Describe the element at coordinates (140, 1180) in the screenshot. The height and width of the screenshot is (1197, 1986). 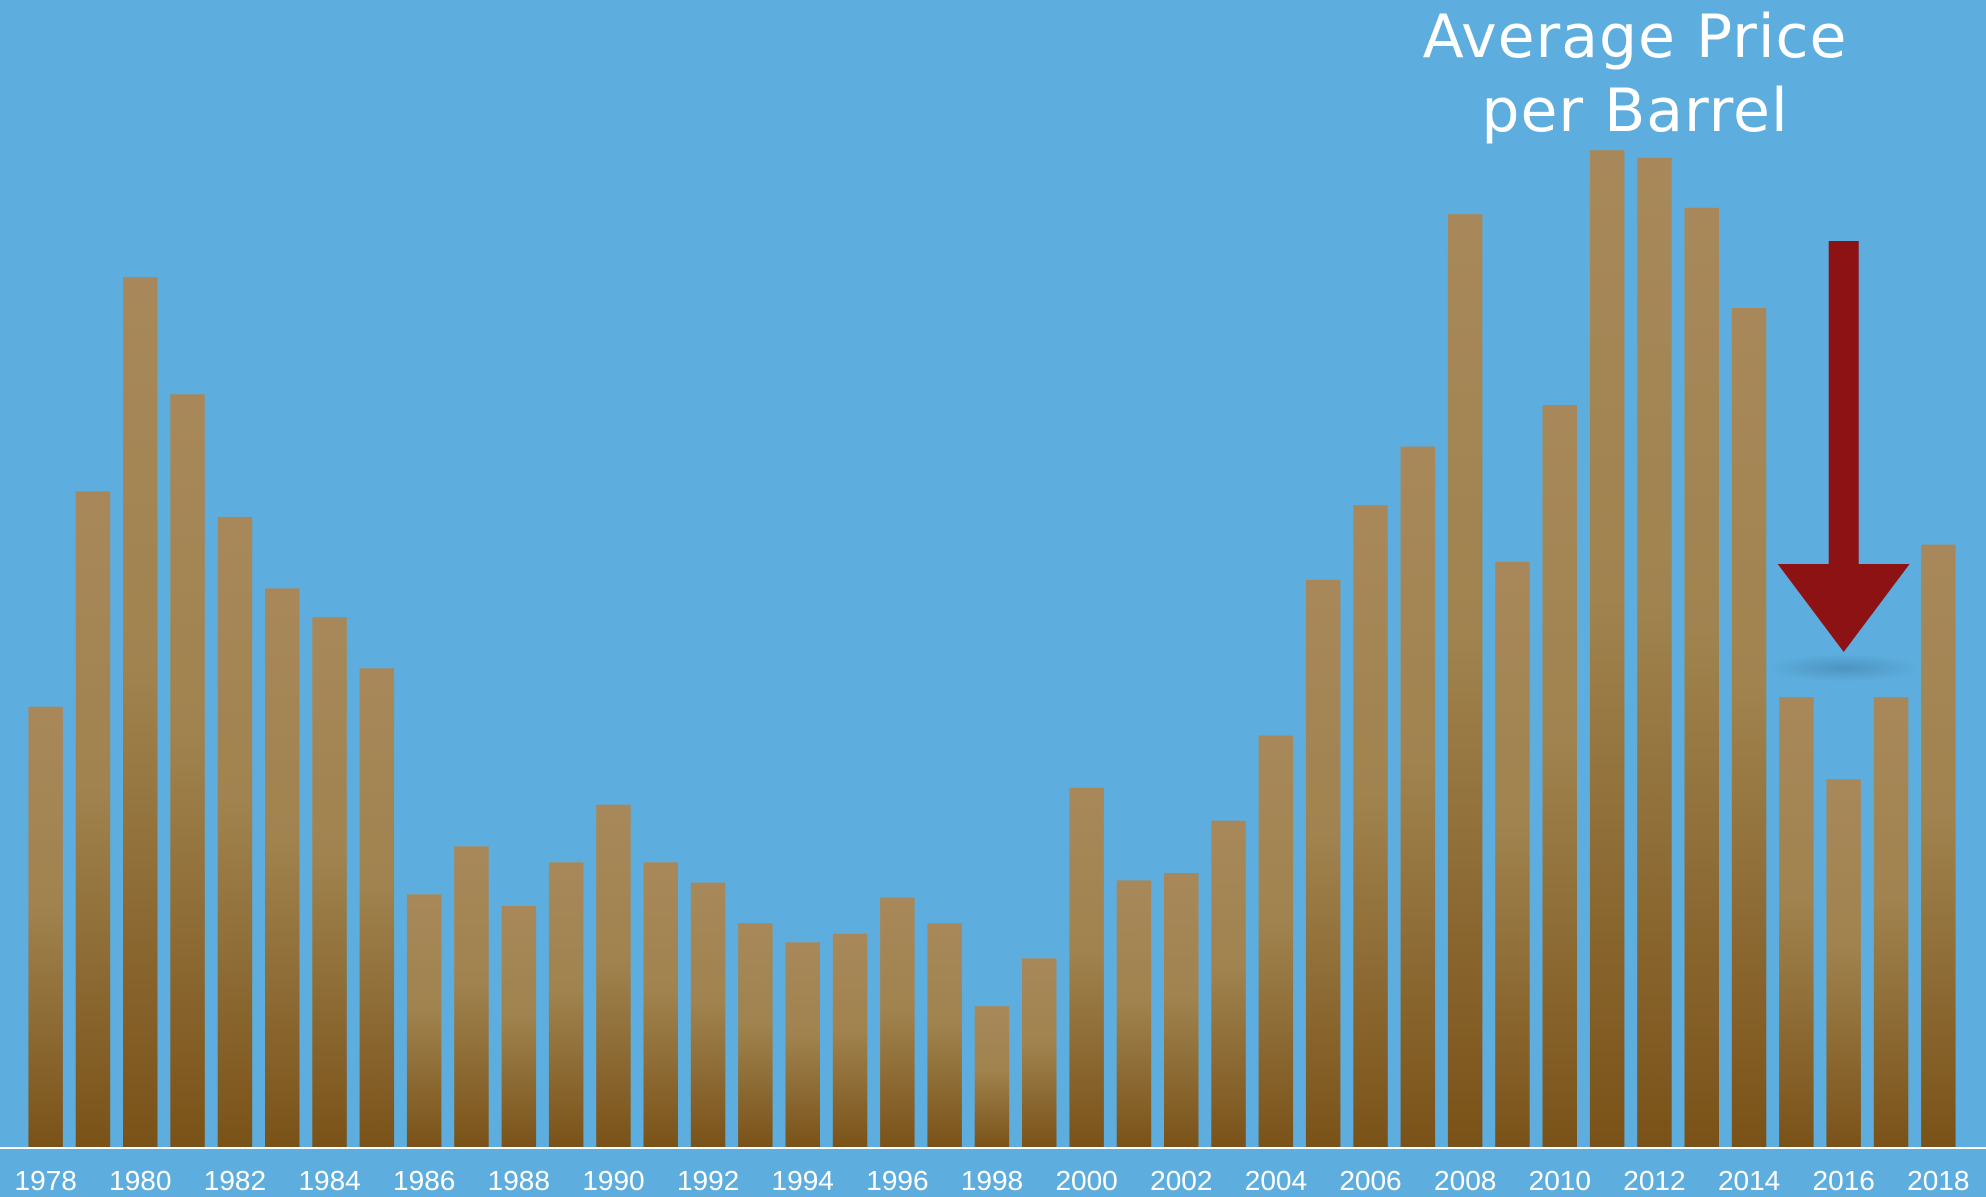
I see `x-tick-label-1980: 1980` at that location.